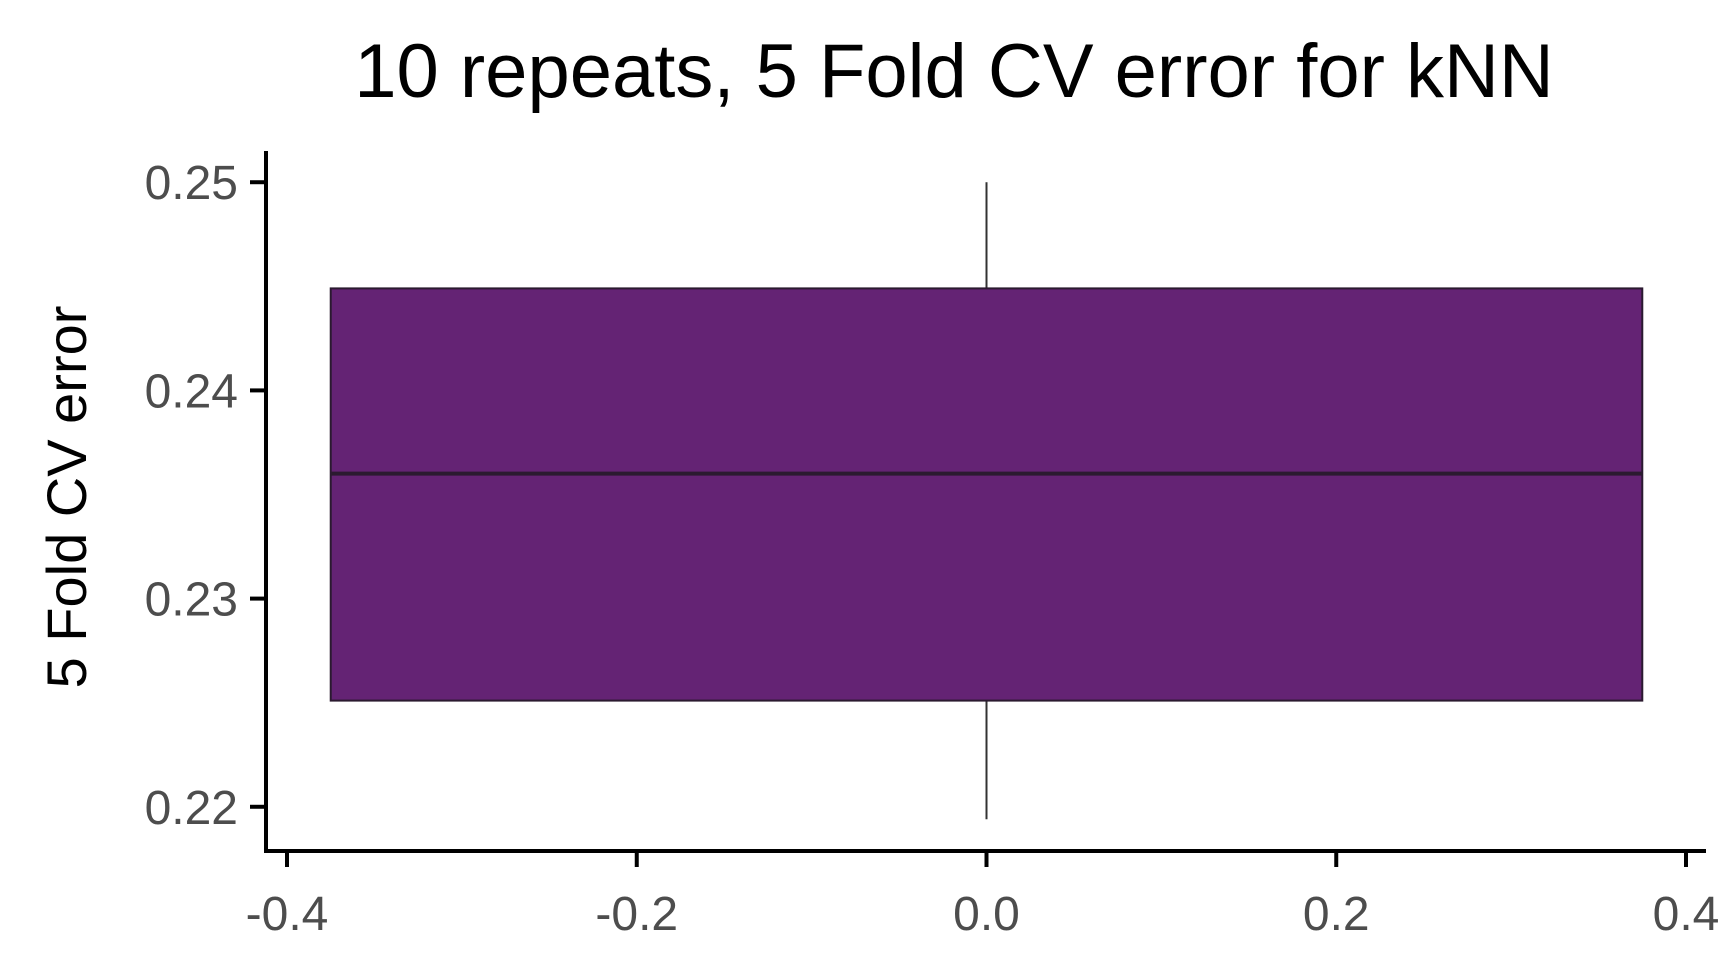 The width and height of the screenshot is (1728, 964). Describe the element at coordinates (986, 914) in the screenshot. I see `x-tick-label: 0.0` at that location.